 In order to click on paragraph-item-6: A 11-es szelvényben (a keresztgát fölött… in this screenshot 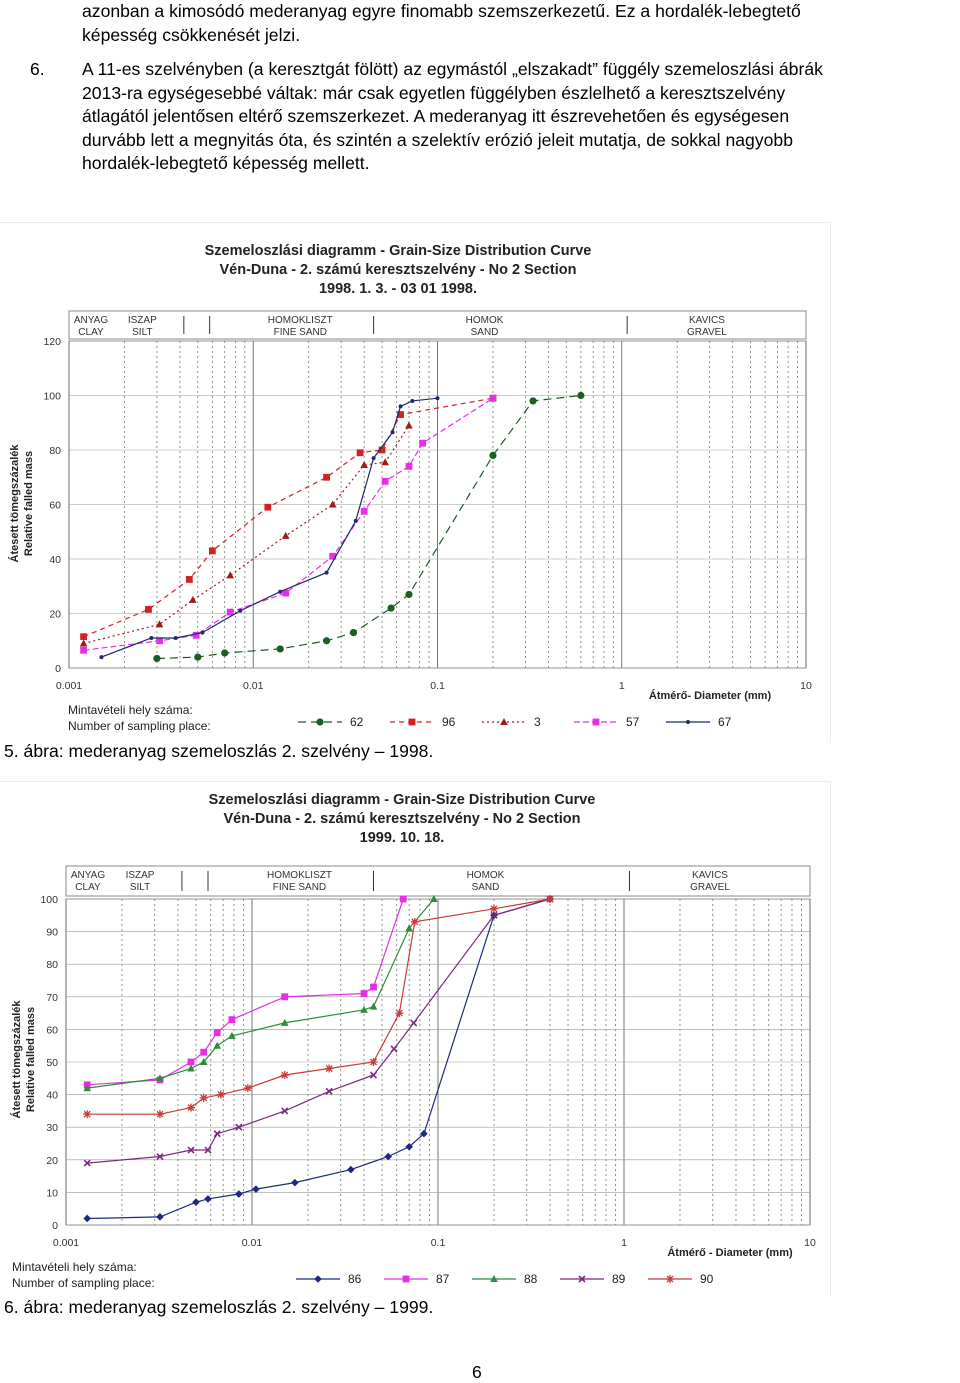, I will do `click(519, 117)`.